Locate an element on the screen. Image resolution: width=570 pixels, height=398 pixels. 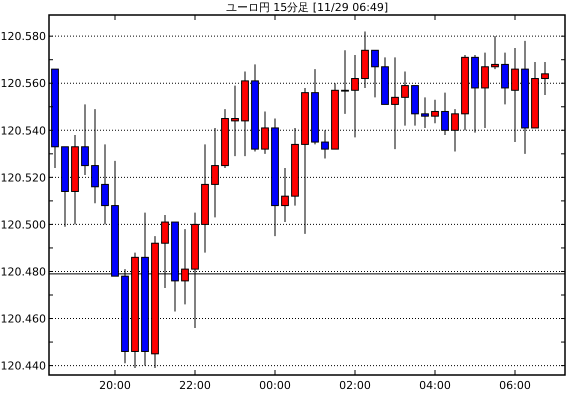
y-tick-label: 120.480 is located at coordinates (23, 271).